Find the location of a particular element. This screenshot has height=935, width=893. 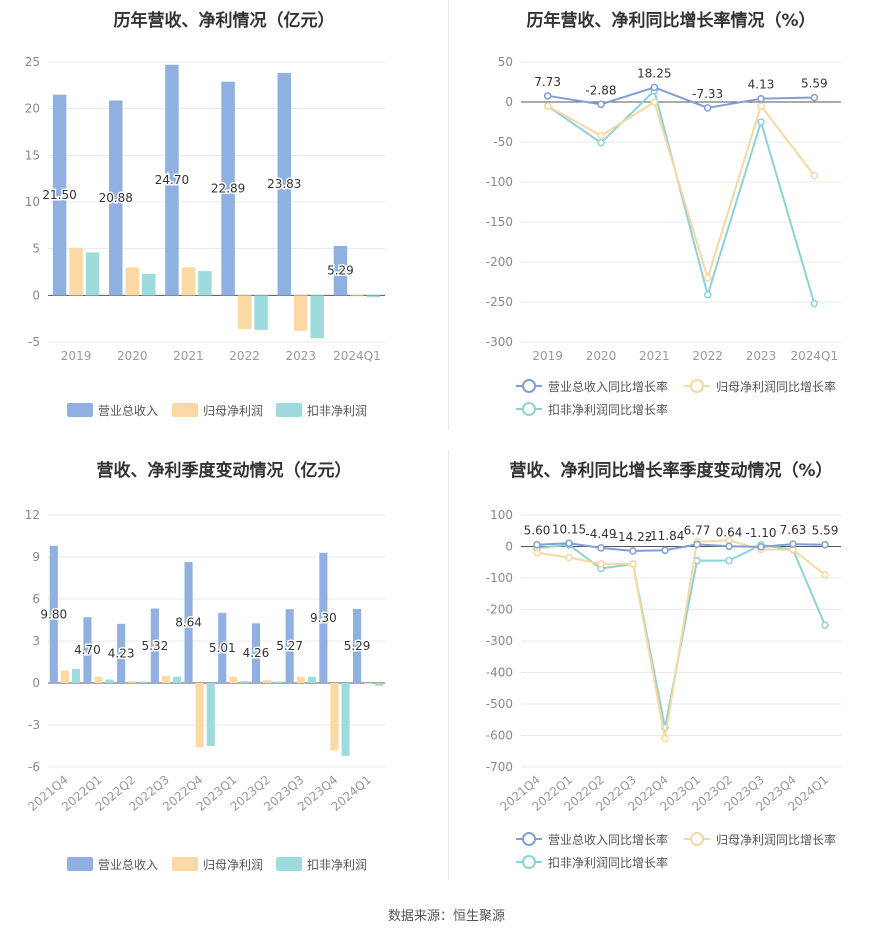

data-label: -14.22 is located at coordinates (633, 537).